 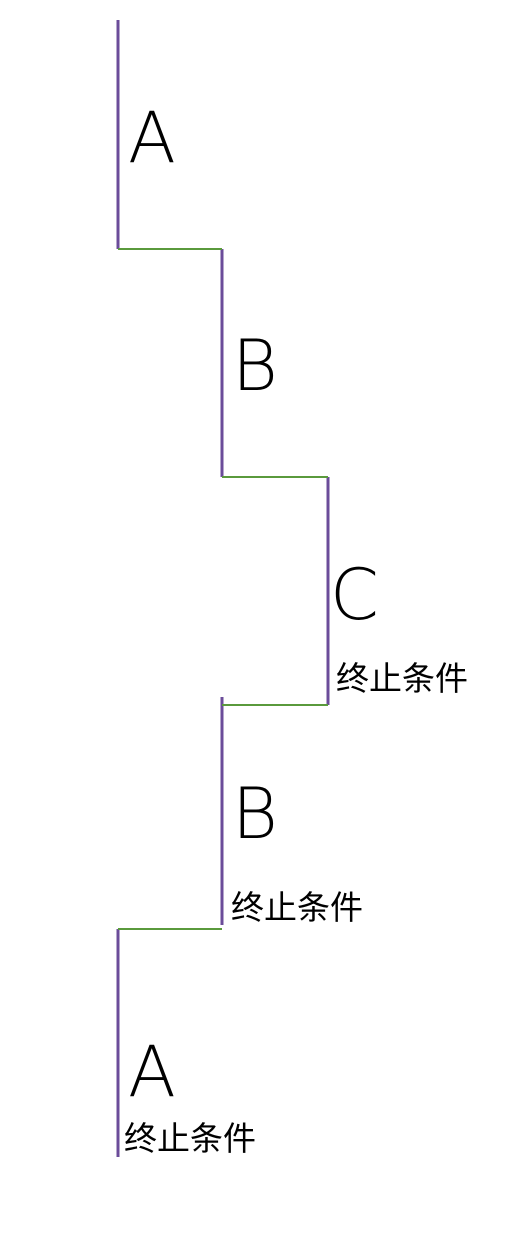 What do you see at coordinates (402, 678) in the screenshot?
I see `label-c-condition: 终止条件` at bounding box center [402, 678].